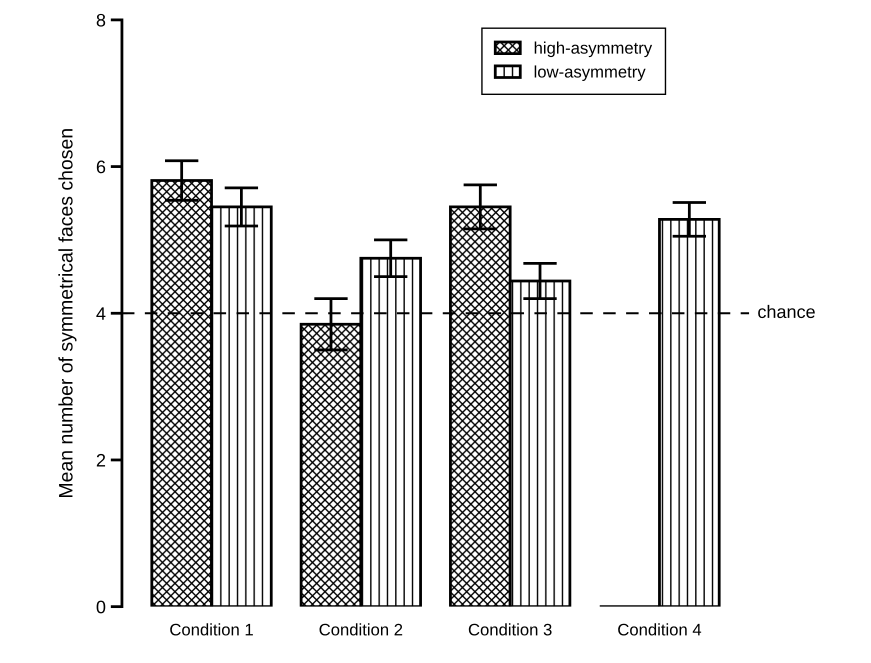 Image resolution: width=871 pixels, height=663 pixels. What do you see at coordinates (101, 167) in the screenshot?
I see `y-tick-label: 6` at bounding box center [101, 167].